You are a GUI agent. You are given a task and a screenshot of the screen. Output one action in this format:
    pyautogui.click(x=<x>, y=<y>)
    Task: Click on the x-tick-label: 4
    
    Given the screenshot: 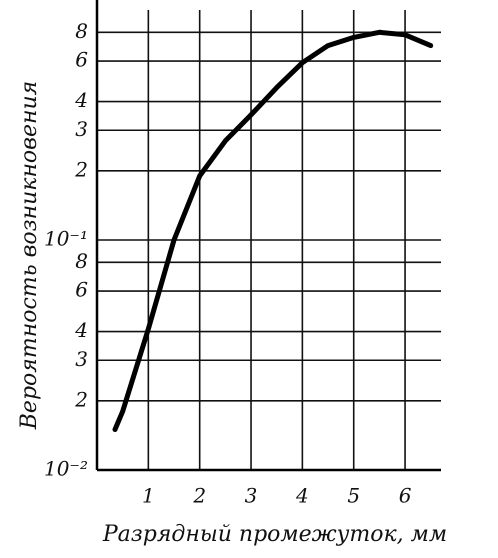 What is the action you would take?
    pyautogui.click(x=302, y=496)
    